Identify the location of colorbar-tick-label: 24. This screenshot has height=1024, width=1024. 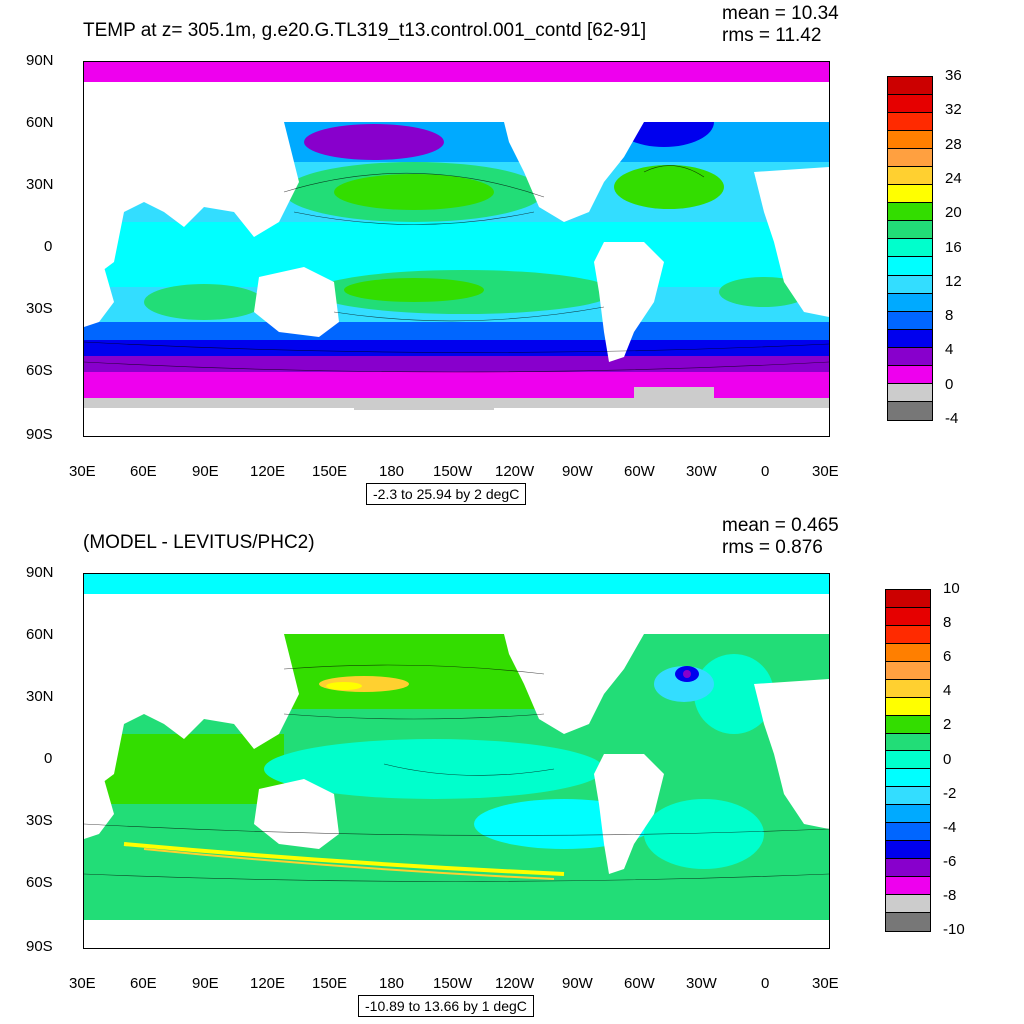
(953, 178).